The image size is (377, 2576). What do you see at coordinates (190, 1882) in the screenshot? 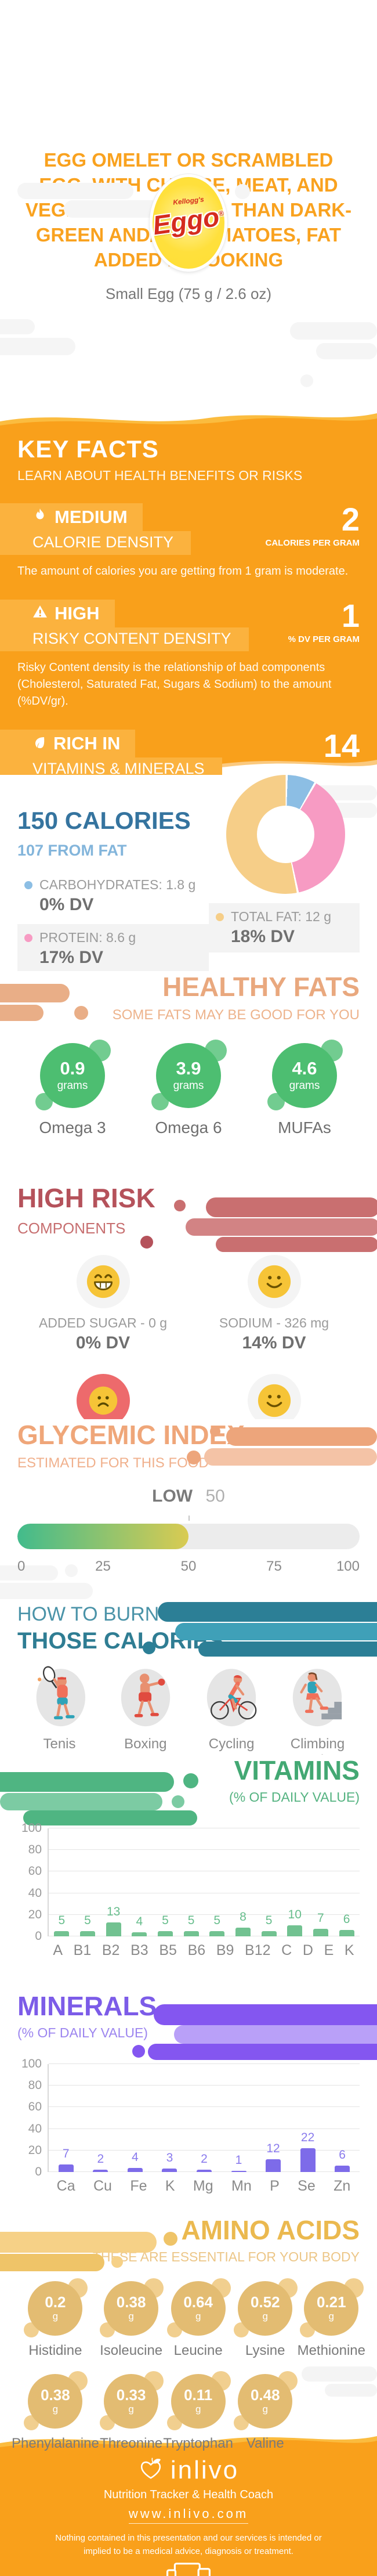
I see `chart-plot-area: 0 20 40 60 80 100 5 5 13 4 5 5 5 8 5 10 7 6` at bounding box center [190, 1882].